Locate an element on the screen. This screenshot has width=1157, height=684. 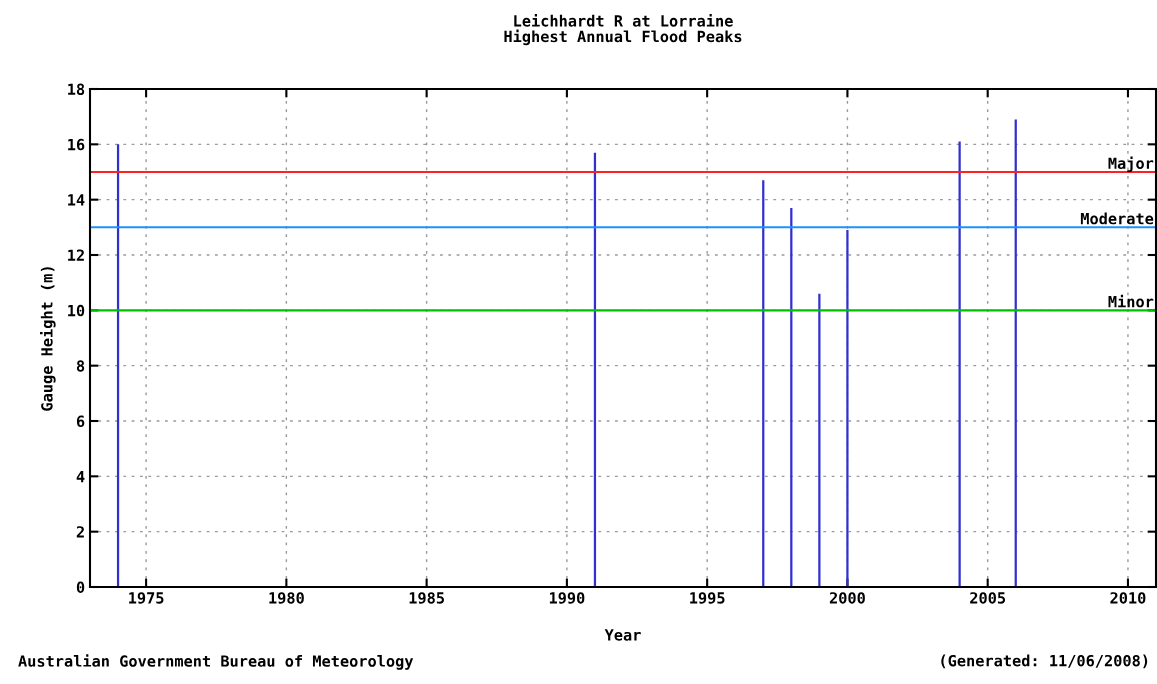
text: Australian Government Bureau of Meteorology is located at coordinates (216, 662).